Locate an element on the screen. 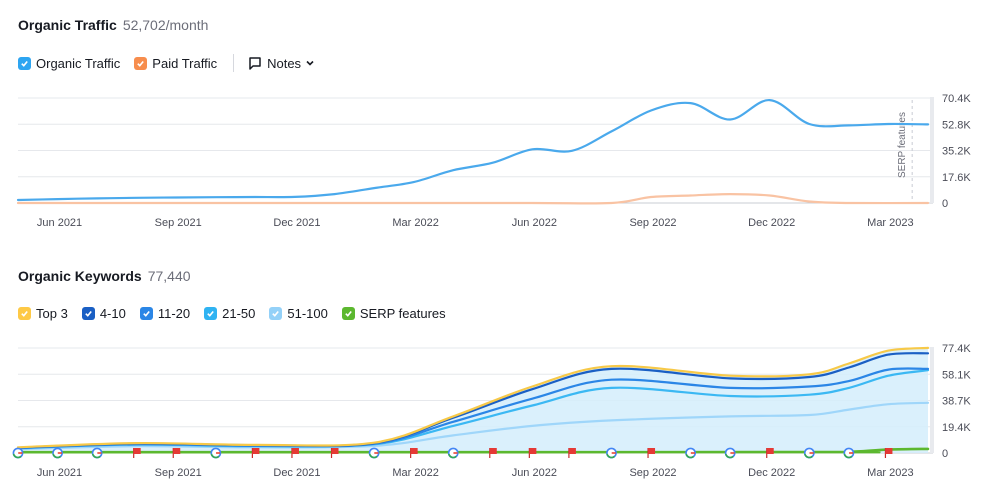 The width and height of the screenshot is (1001, 486). legend-label: 11-20 is located at coordinates (174, 313).